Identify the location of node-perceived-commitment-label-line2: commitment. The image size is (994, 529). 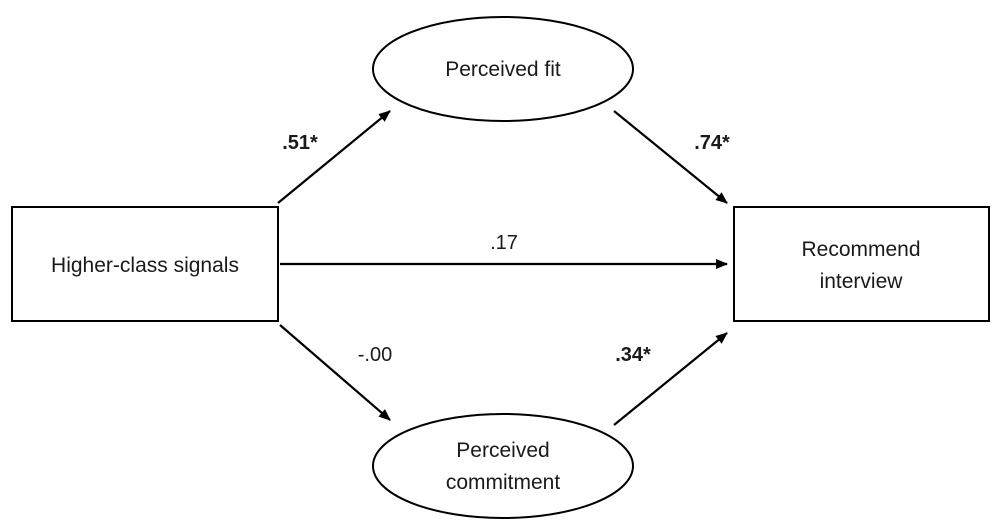
(503, 482).